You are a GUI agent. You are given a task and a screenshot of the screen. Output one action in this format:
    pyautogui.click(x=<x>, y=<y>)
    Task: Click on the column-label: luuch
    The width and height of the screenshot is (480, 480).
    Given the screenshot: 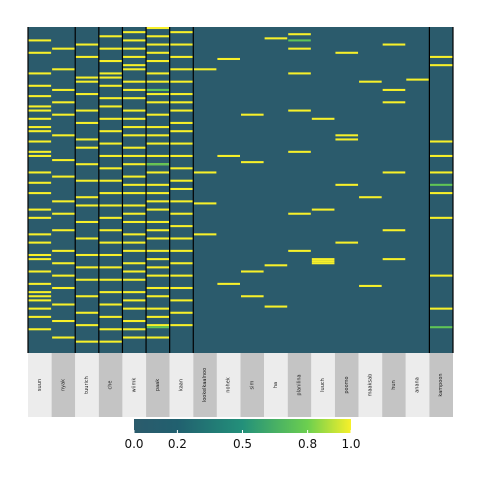 What is the action you would take?
    pyautogui.click(x=323, y=385)
    